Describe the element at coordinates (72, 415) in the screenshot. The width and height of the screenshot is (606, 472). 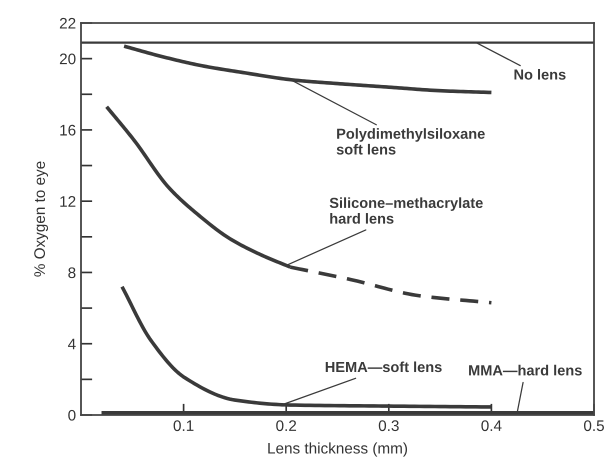
I see `y-tick-label: 0` at that location.